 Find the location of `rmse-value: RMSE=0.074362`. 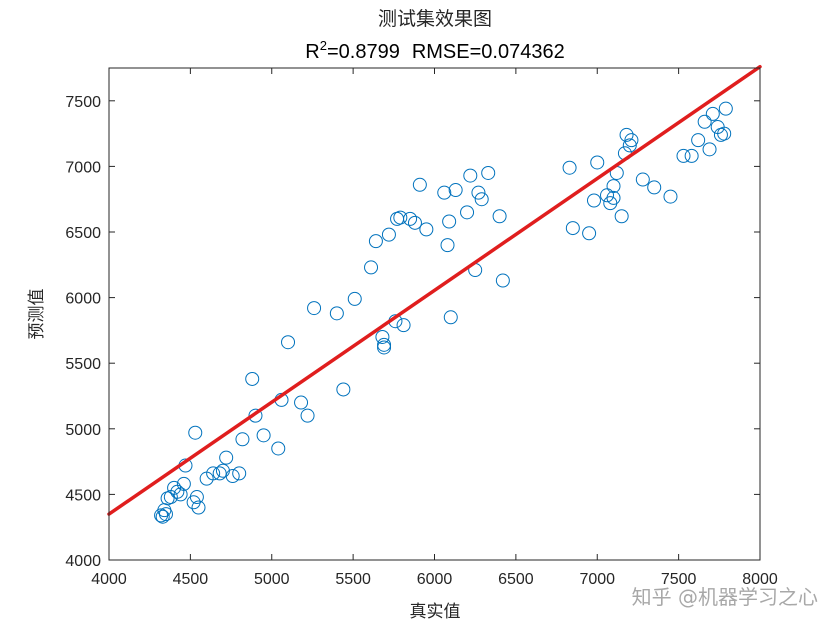

rmse-value: RMSE=0.074362 is located at coordinates (488, 52).